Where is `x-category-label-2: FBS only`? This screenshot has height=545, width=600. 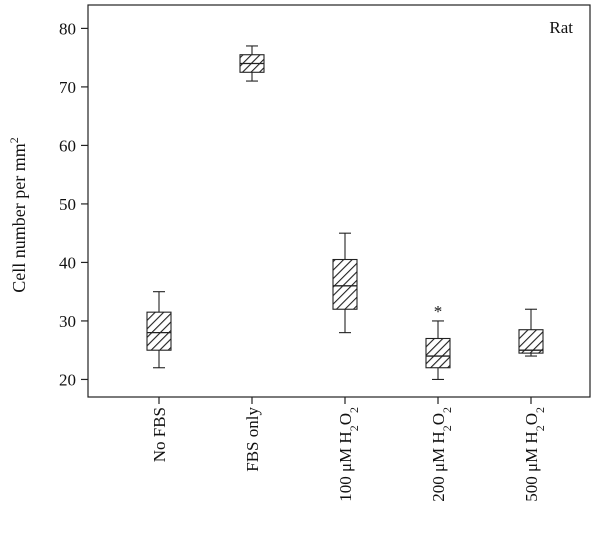
x-category-label-2: FBS only is located at coordinates (252, 439).